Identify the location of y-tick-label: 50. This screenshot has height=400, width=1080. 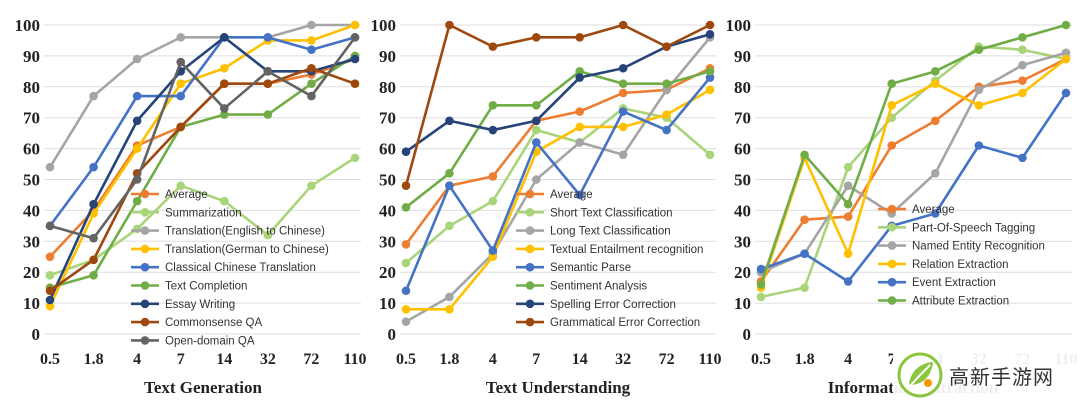
(387, 180).